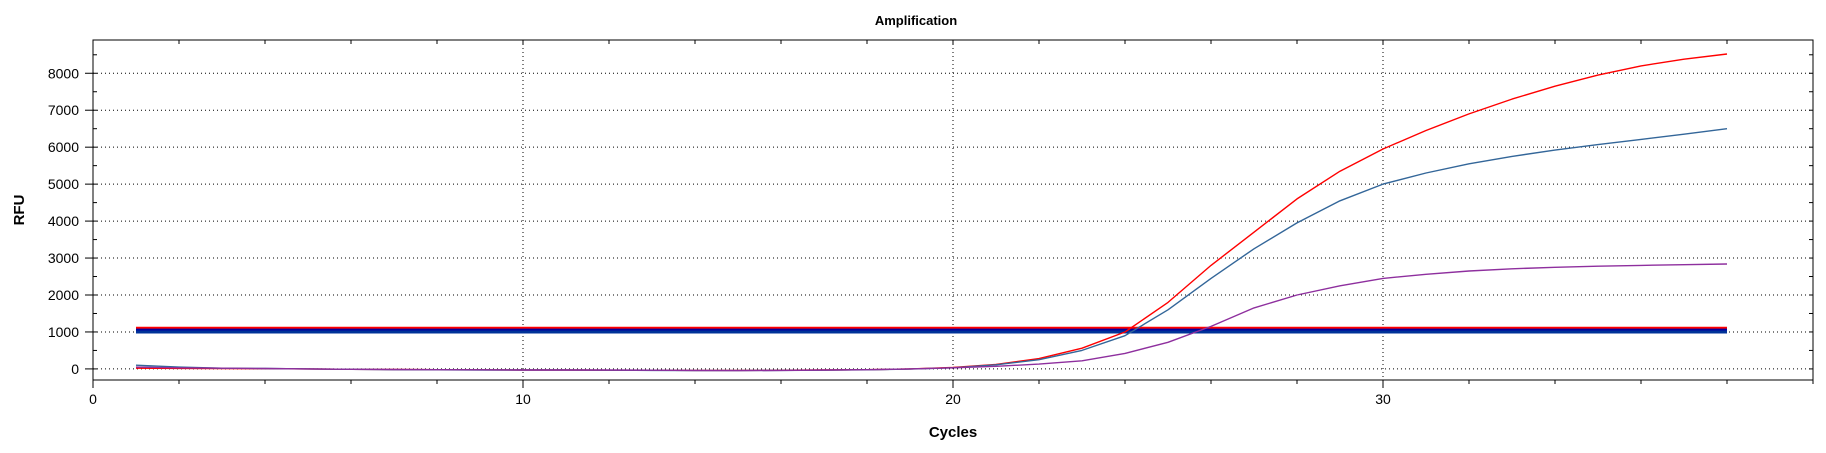  I want to click on y-tick-label: 5000, so click(63, 184).